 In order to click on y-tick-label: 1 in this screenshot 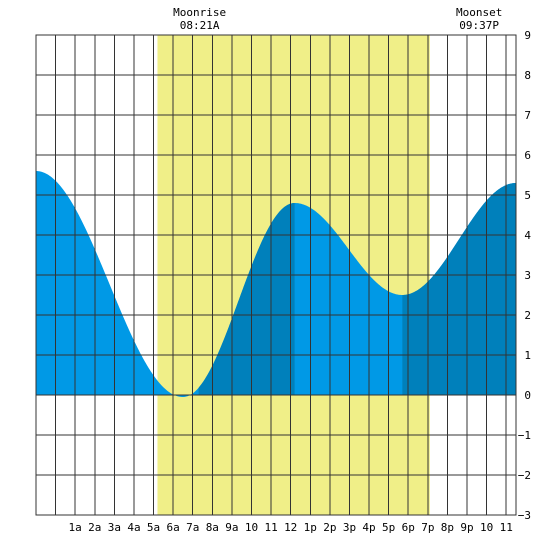, I will do `click(527, 355)`.